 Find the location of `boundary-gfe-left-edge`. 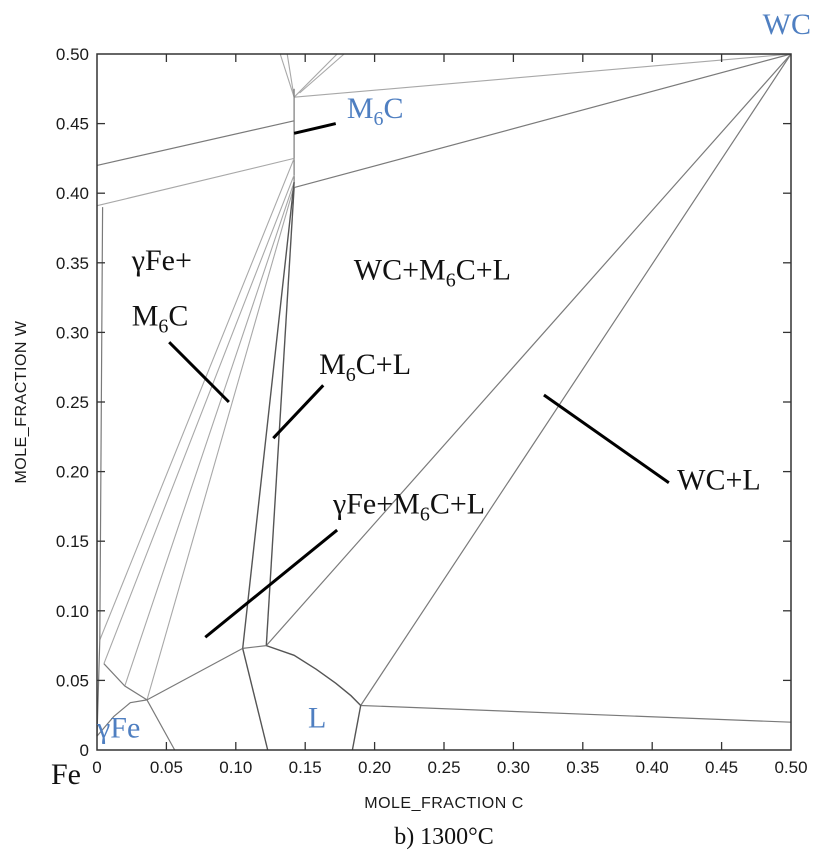

boundary-gfe-left-edge is located at coordinates (100, 472).